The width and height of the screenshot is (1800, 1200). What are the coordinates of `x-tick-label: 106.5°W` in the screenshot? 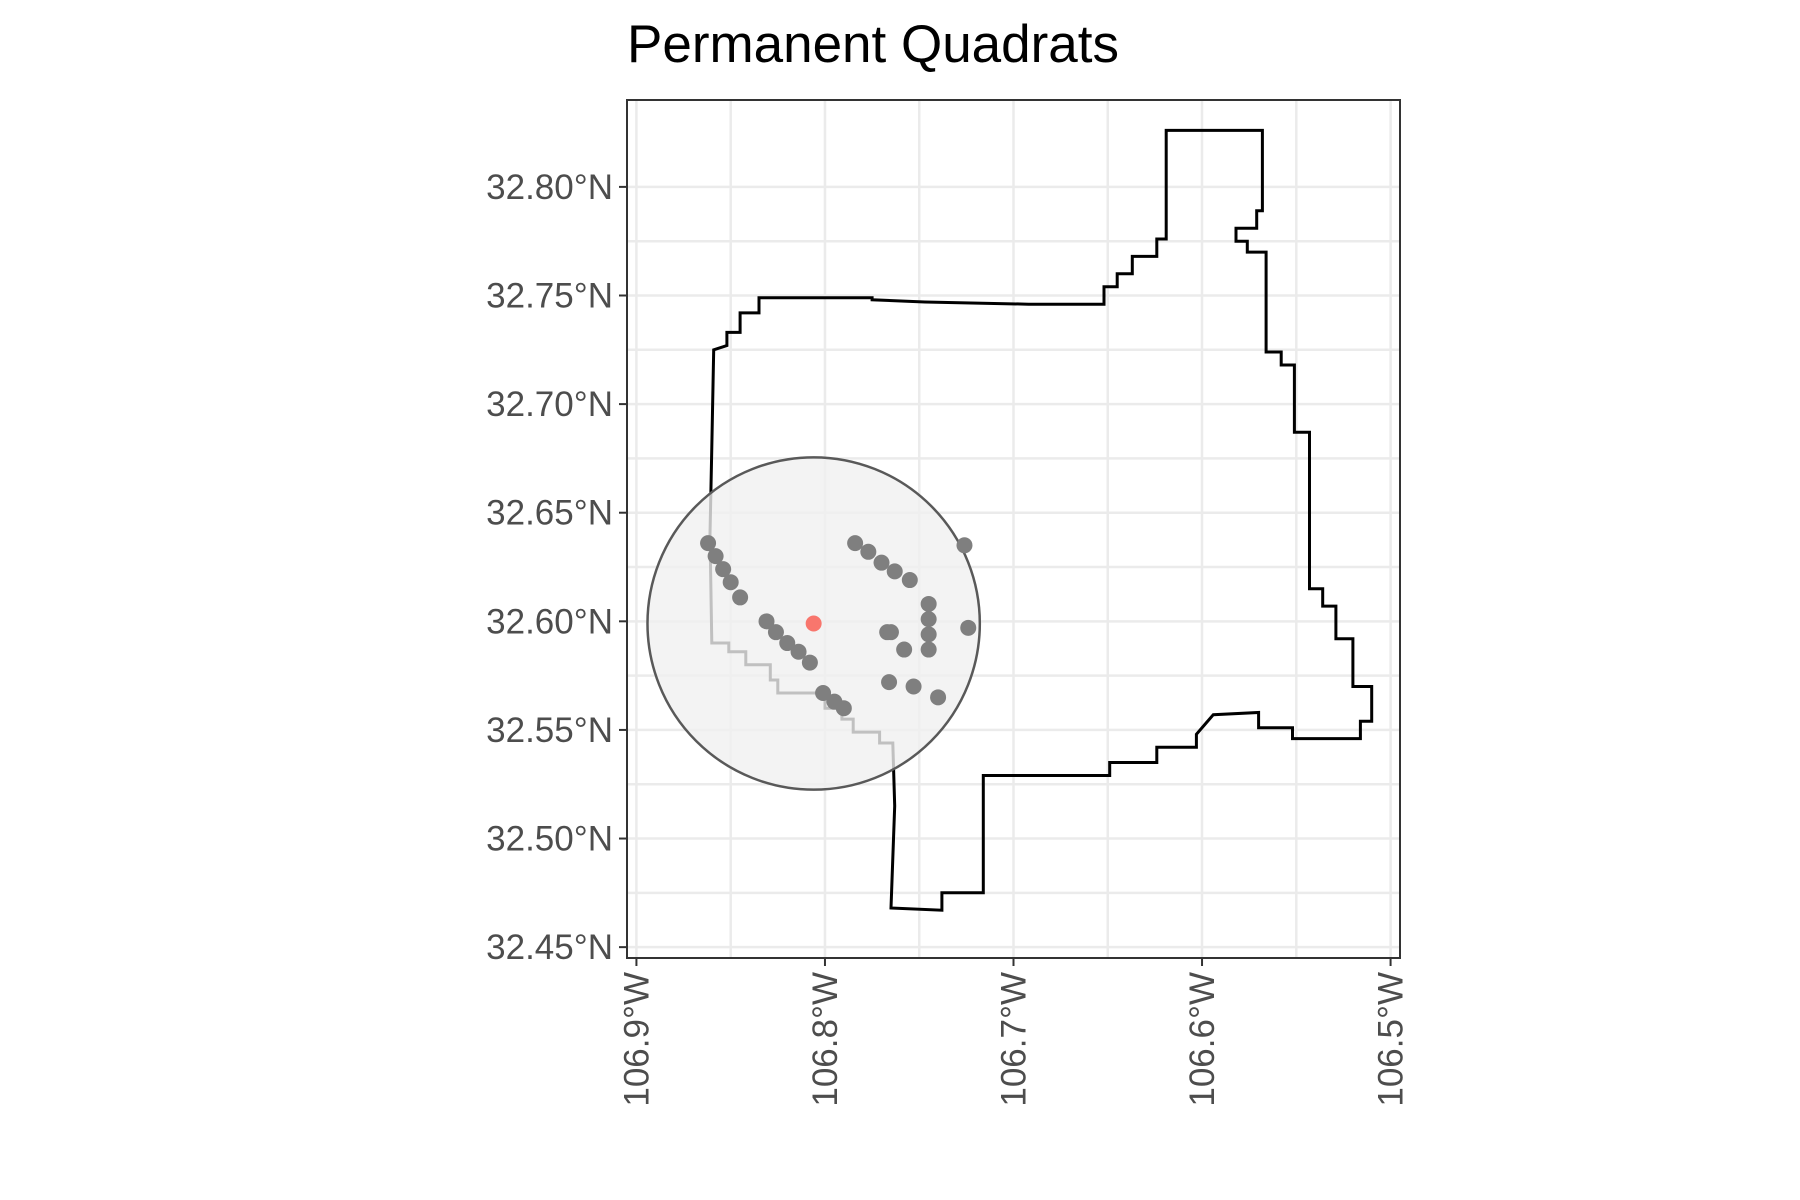 It's located at (1391, 1039).